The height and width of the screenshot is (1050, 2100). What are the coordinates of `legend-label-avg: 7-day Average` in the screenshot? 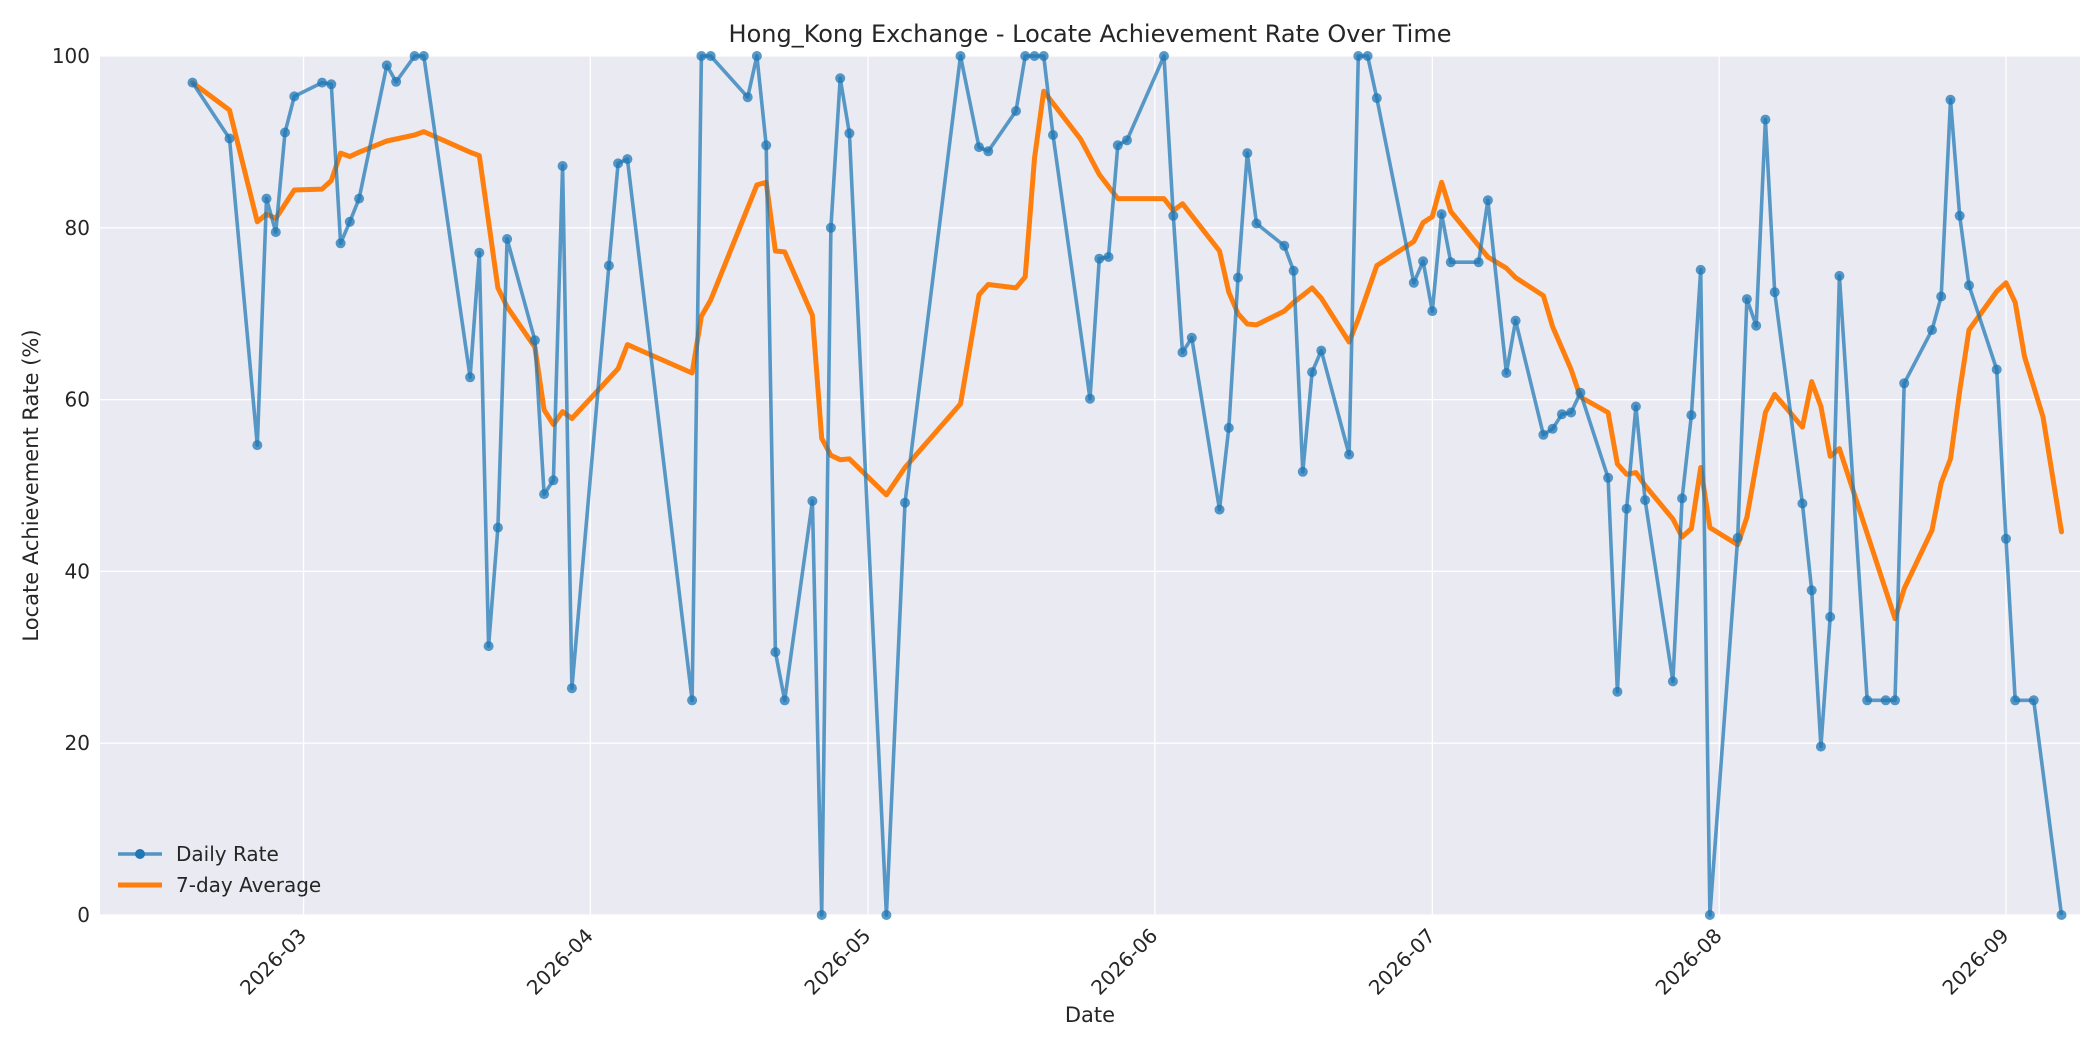 It's located at (248, 885).